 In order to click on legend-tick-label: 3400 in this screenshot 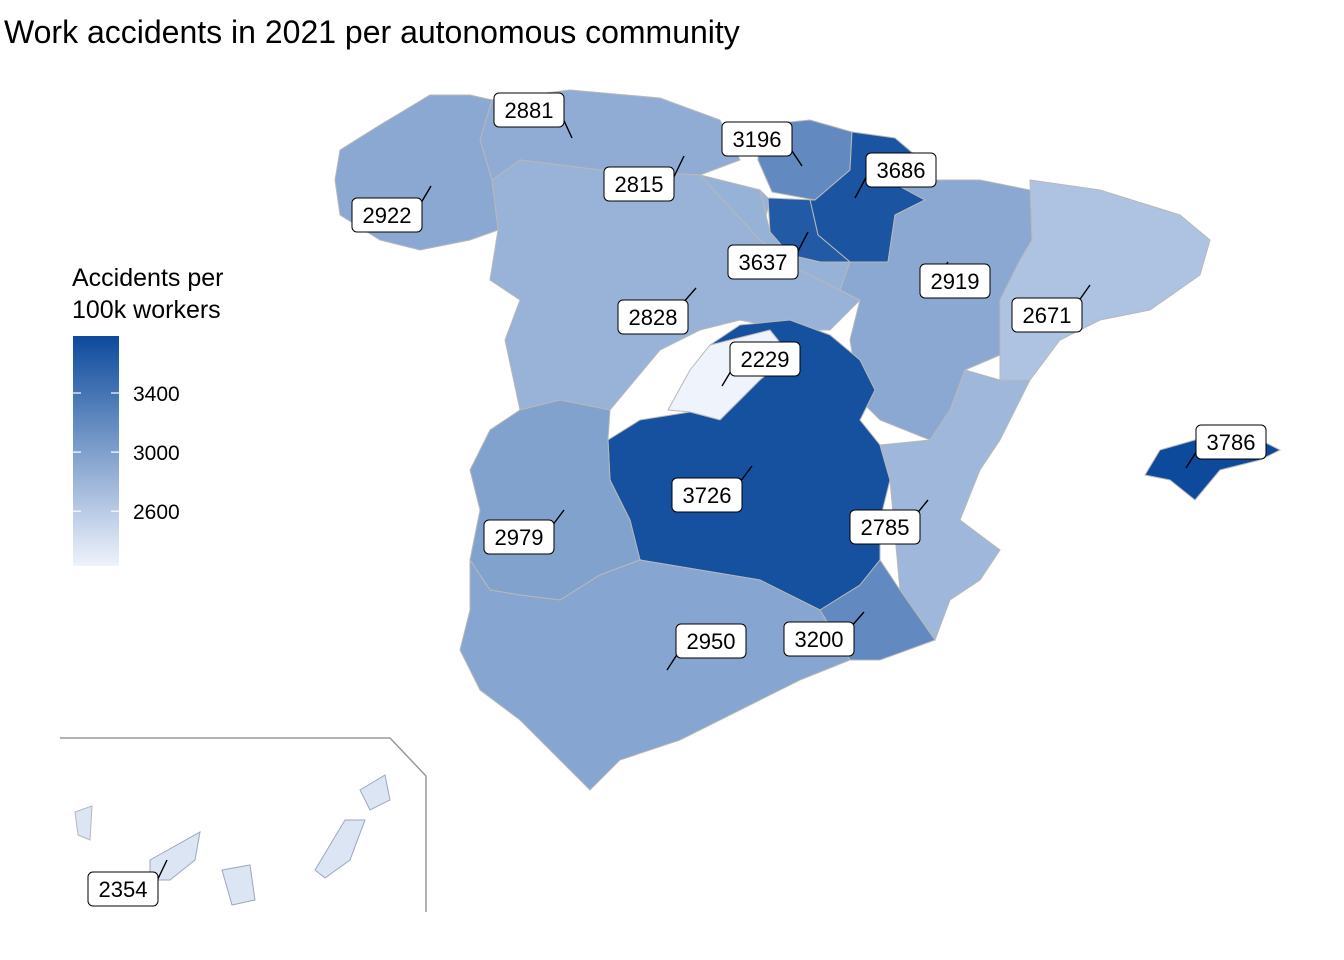, I will do `click(156, 394)`.